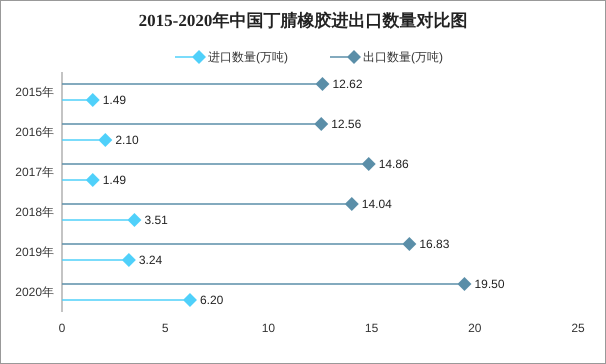  Describe the element at coordinates (34, 252) in the screenshot. I see `y-tick-label: 2019年` at that location.